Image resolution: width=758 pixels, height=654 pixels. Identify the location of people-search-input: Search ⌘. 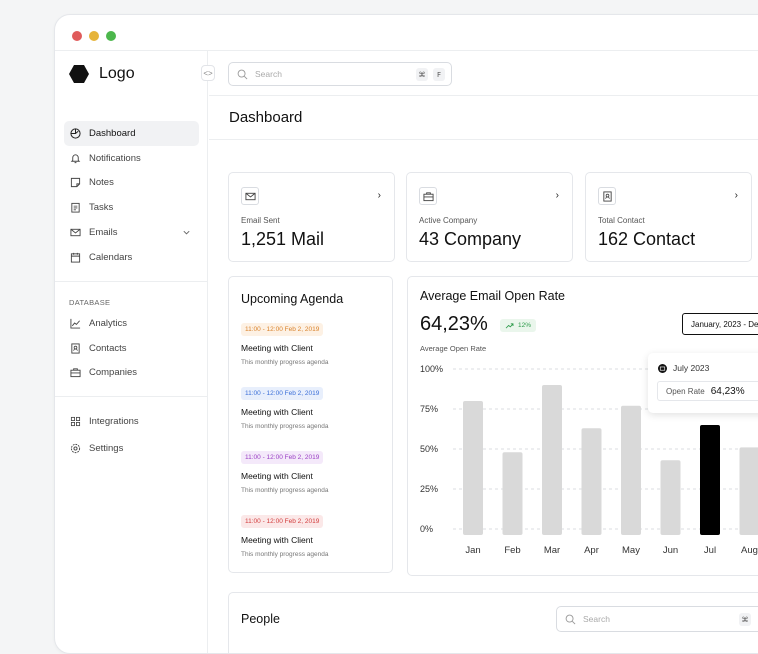
(657, 619).